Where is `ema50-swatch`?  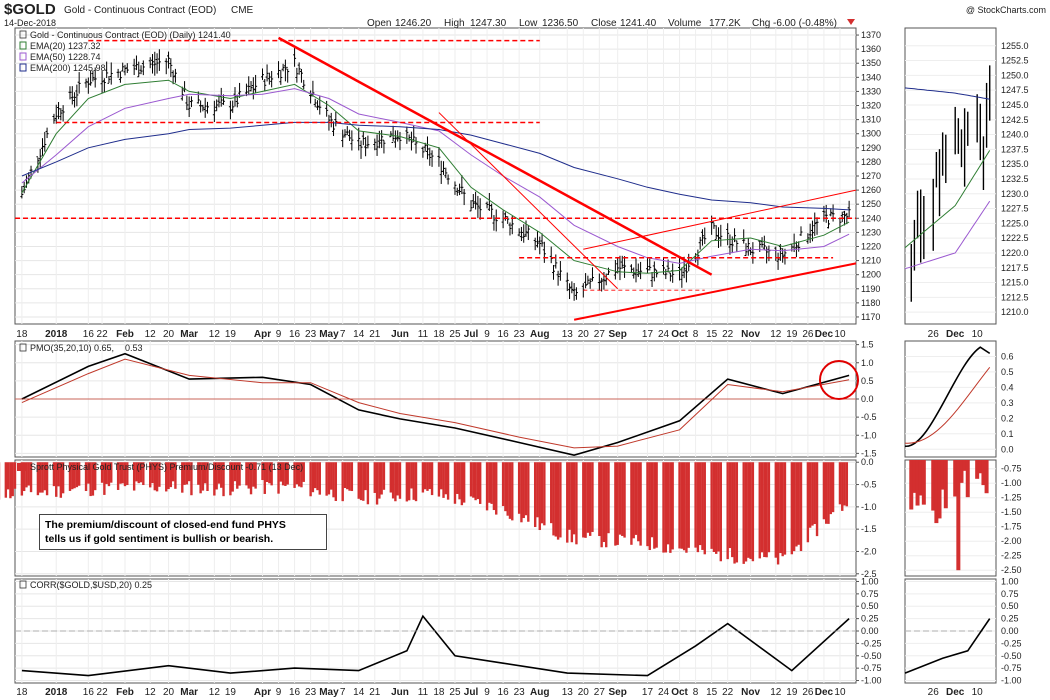
ema50-swatch is located at coordinates (23, 56).